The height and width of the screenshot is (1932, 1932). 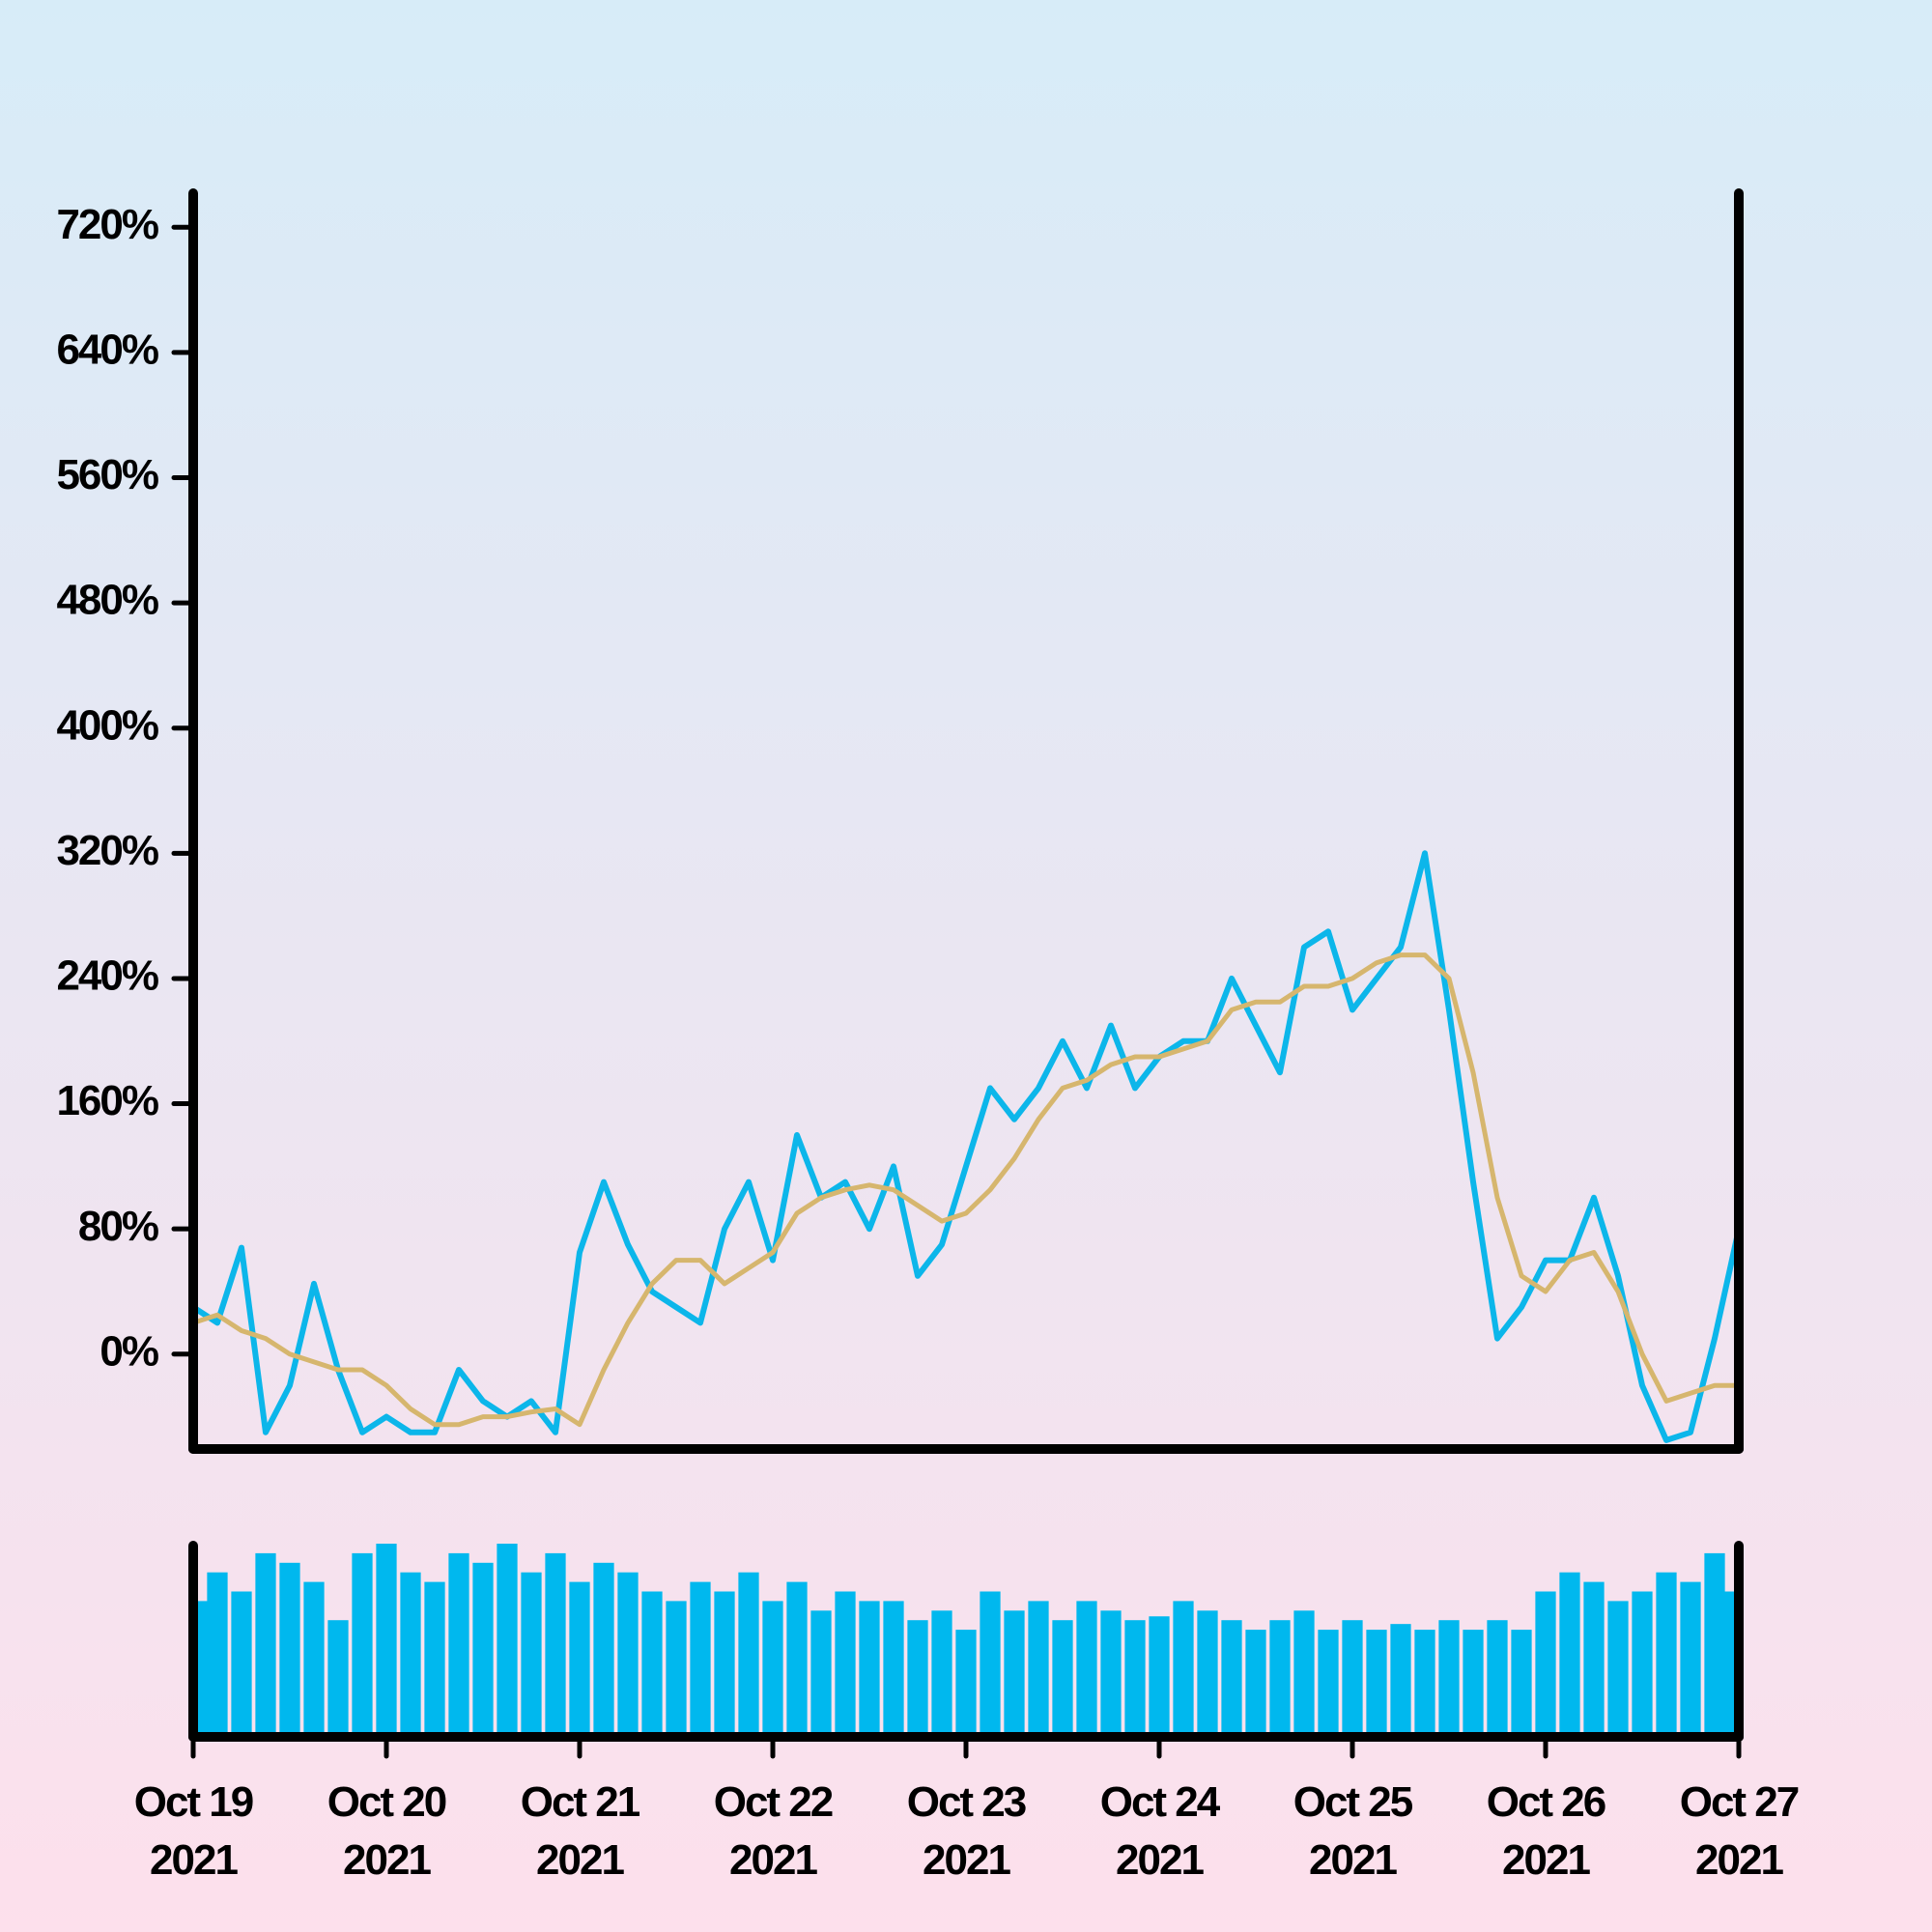 I want to click on y-tick-label: 0%, so click(x=128, y=1351).